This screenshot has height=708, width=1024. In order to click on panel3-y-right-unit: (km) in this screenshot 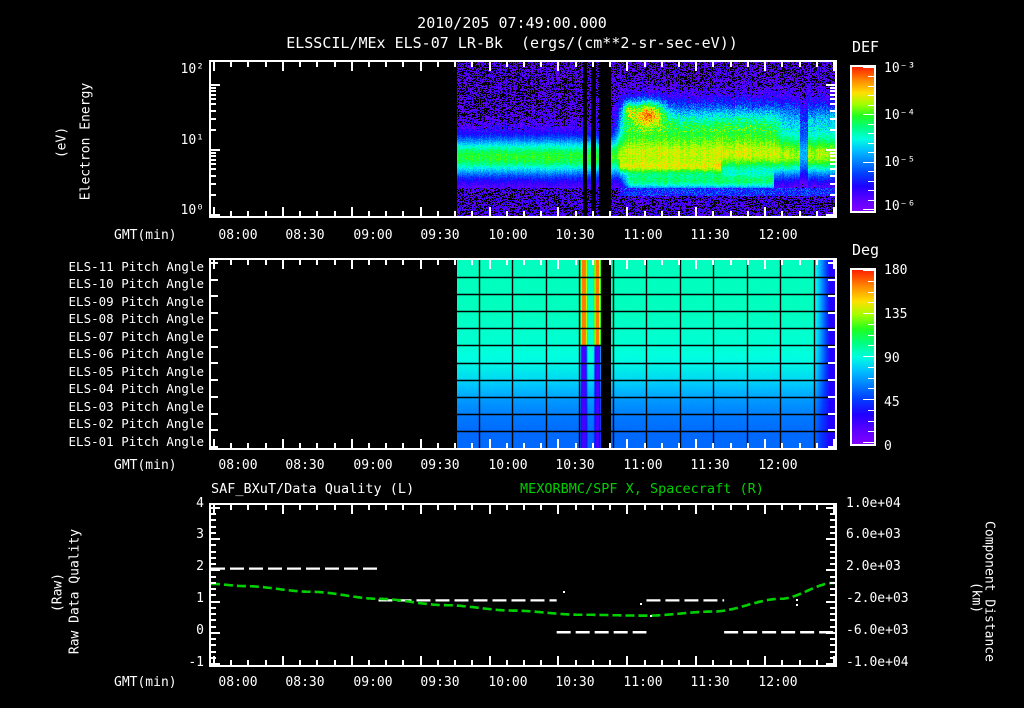, I will do `click(975, 600)`.